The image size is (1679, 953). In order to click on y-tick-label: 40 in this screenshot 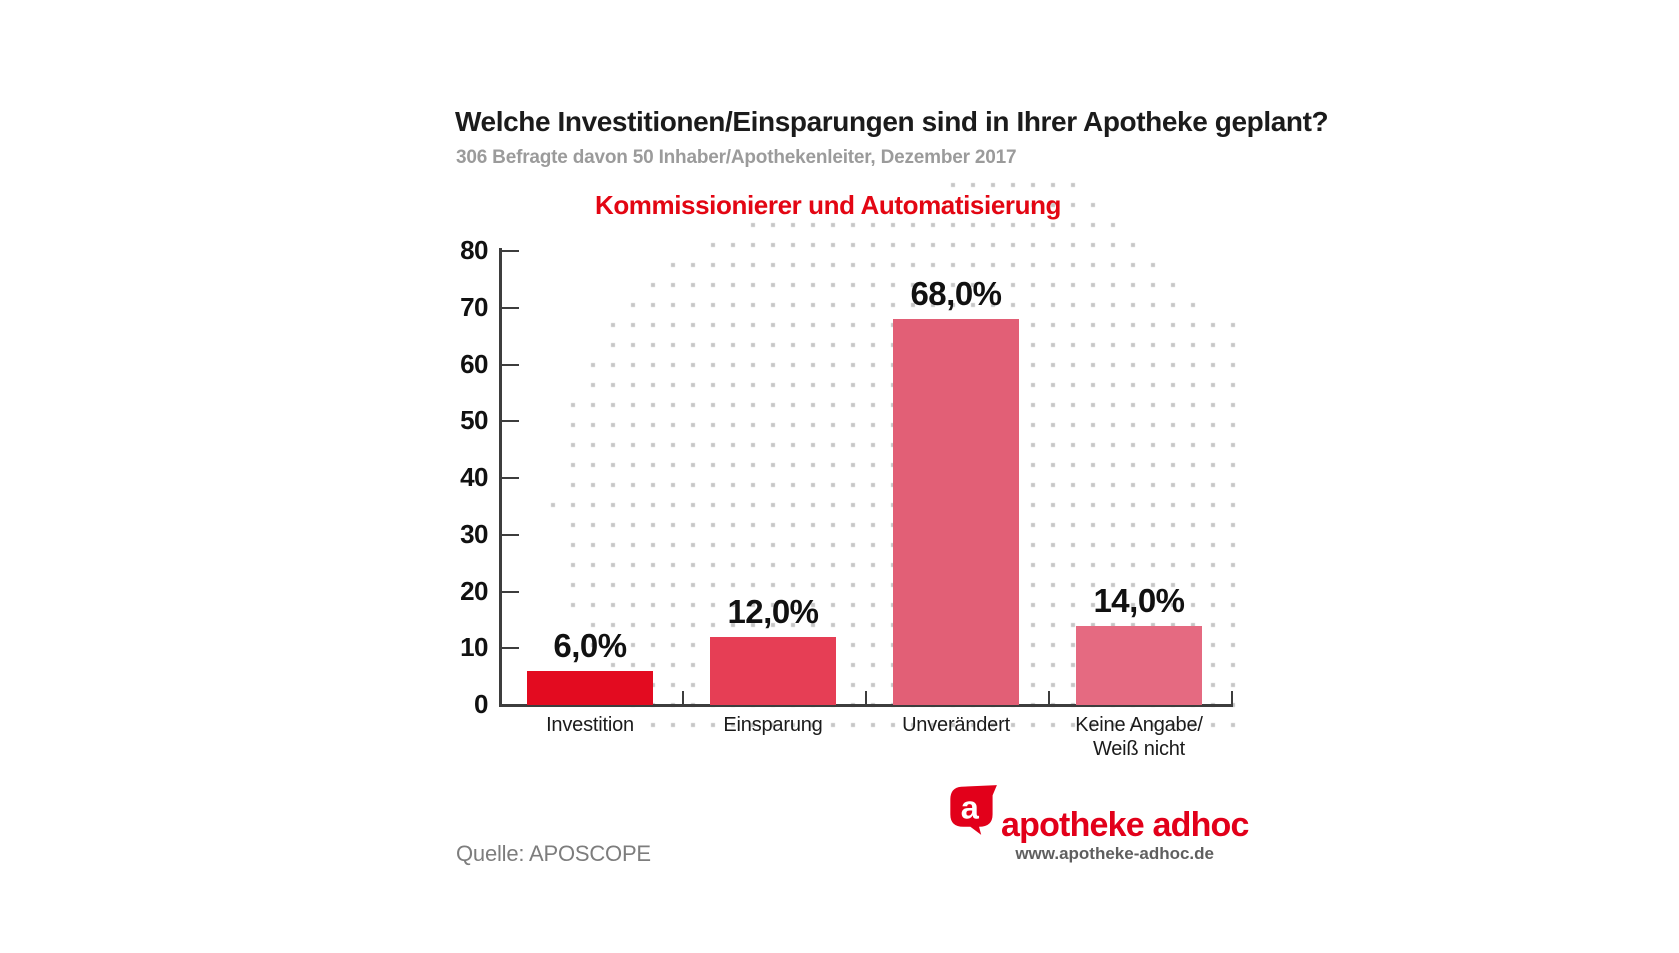, I will do `click(474, 477)`.